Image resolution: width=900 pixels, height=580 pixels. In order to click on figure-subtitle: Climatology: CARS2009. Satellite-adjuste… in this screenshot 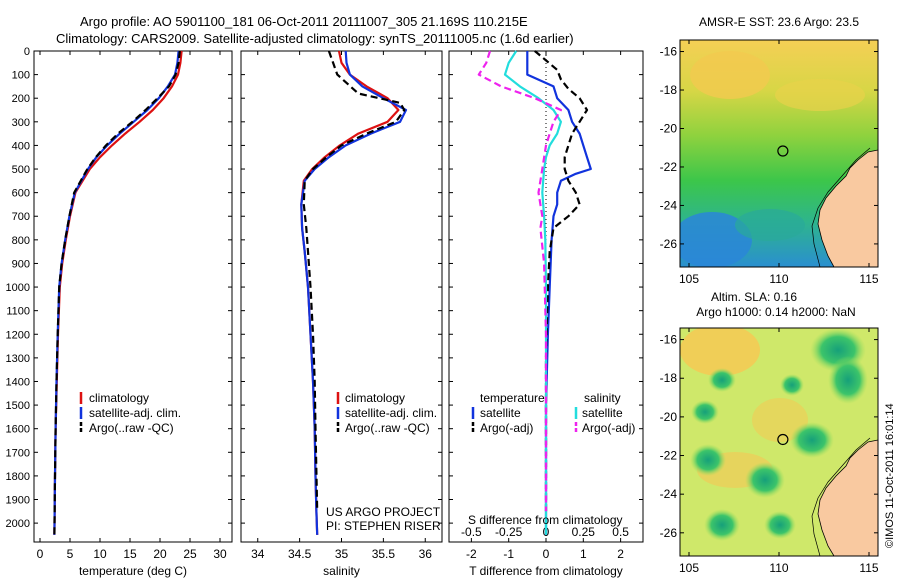, I will do `click(315, 38)`.